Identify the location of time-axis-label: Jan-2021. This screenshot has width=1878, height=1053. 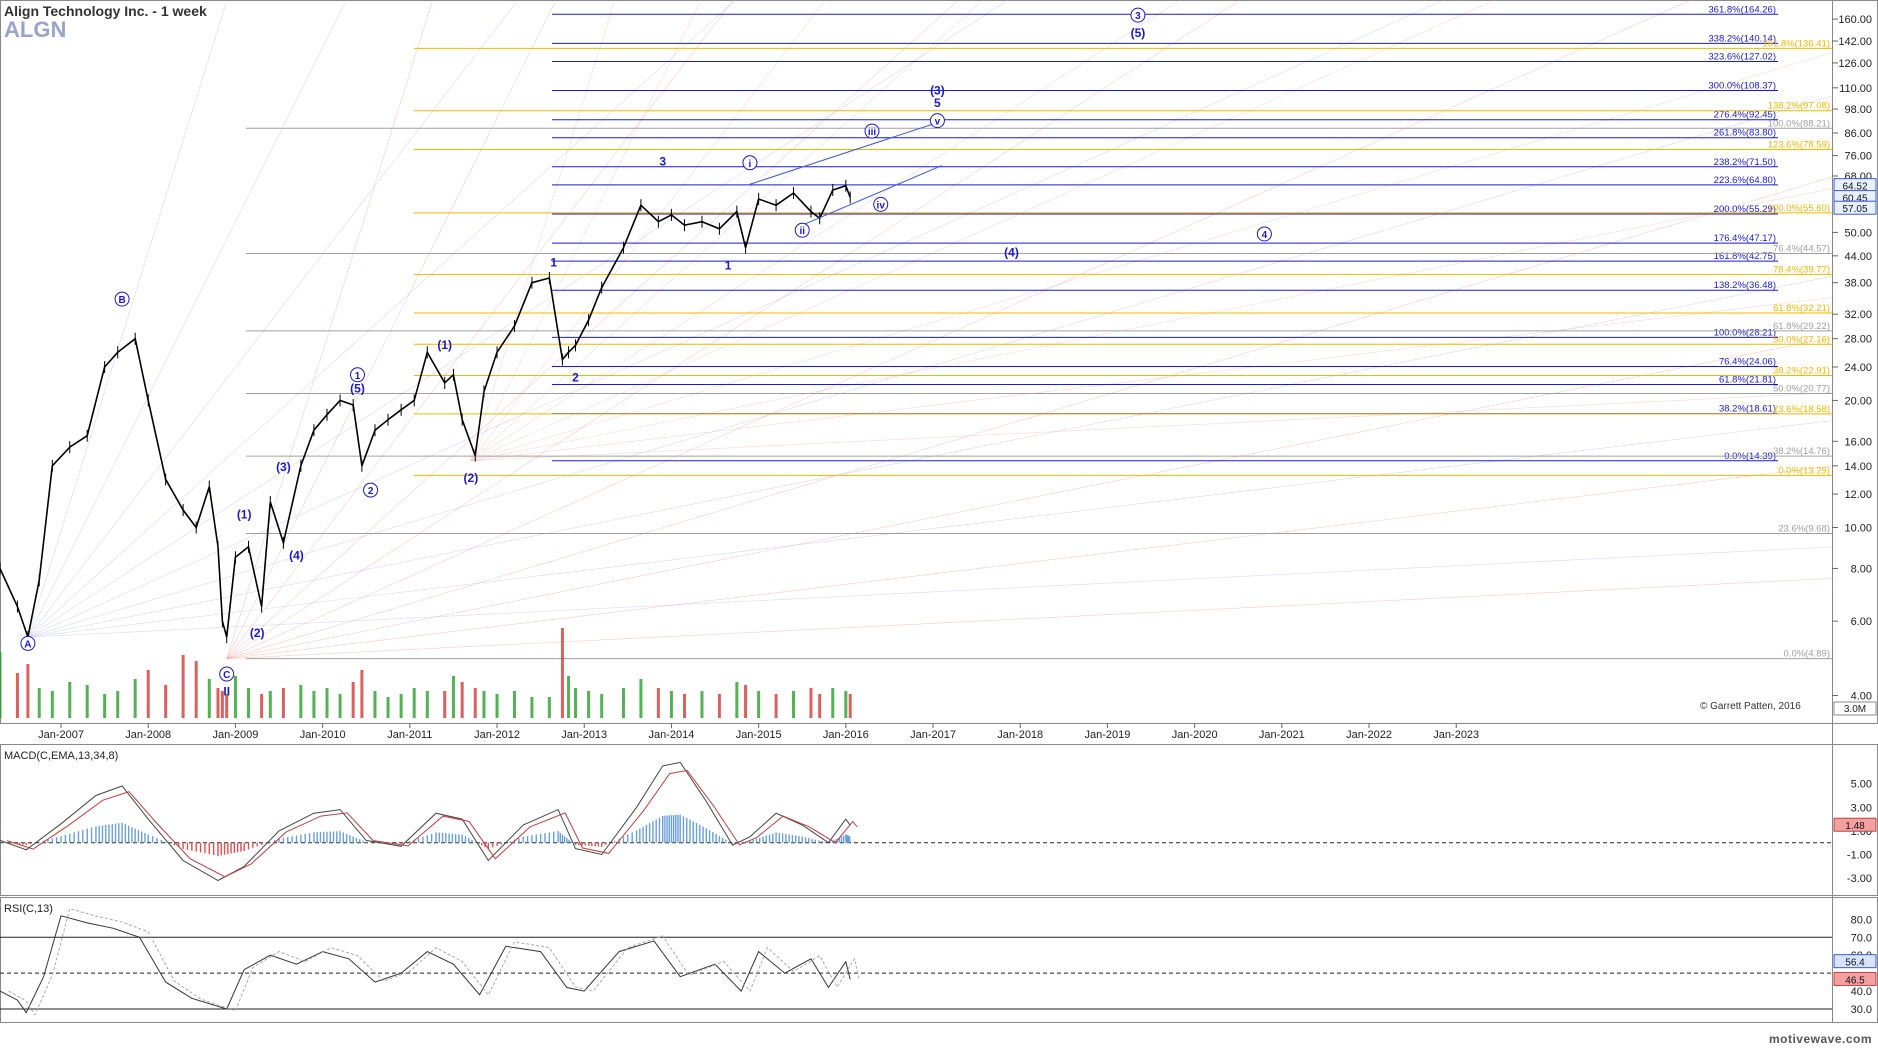
(1282, 735).